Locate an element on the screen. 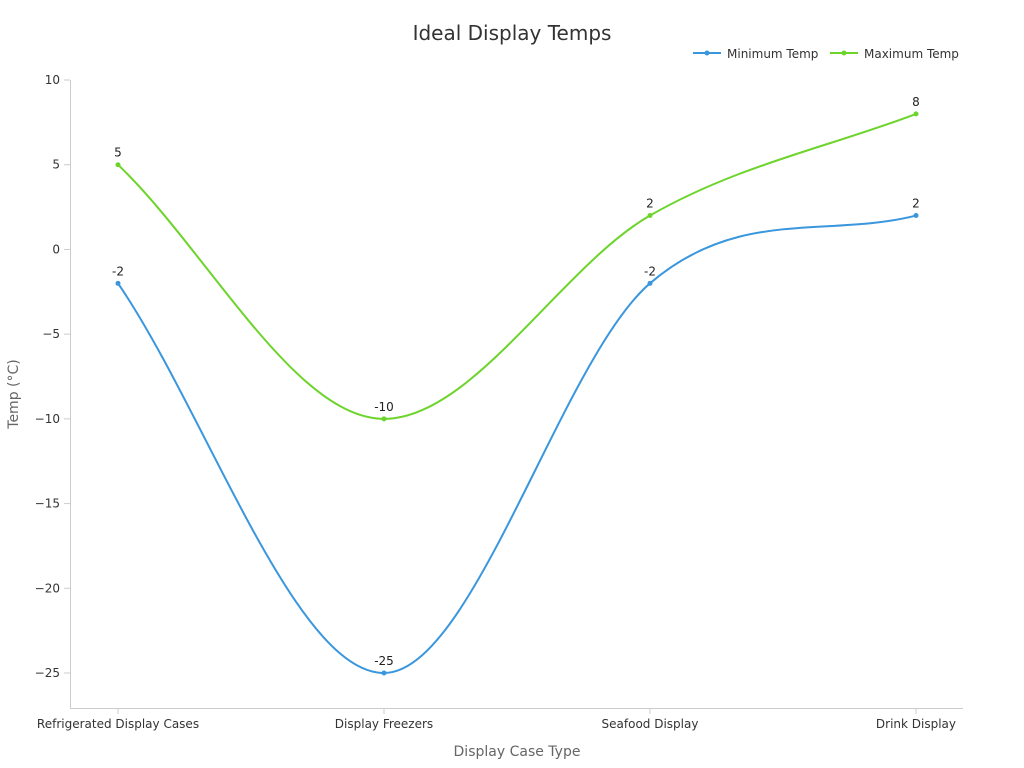  chart-title: Ideal Display Temps is located at coordinates (512, 33).